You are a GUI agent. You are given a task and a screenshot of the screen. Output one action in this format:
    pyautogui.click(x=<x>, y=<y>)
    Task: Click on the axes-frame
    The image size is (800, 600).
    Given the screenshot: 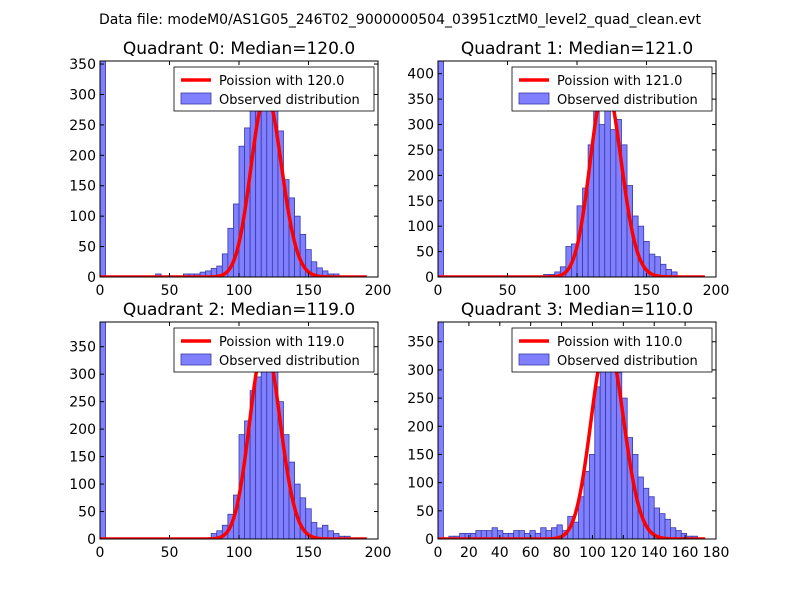 What is the action you would take?
    pyautogui.click(x=577, y=430)
    